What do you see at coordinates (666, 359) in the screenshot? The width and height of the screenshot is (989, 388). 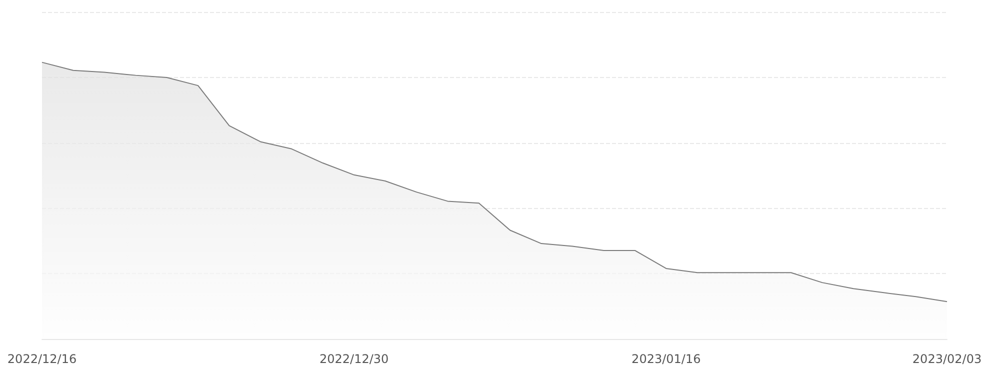 I see `x-tick-label: 2023/01/16` at bounding box center [666, 359].